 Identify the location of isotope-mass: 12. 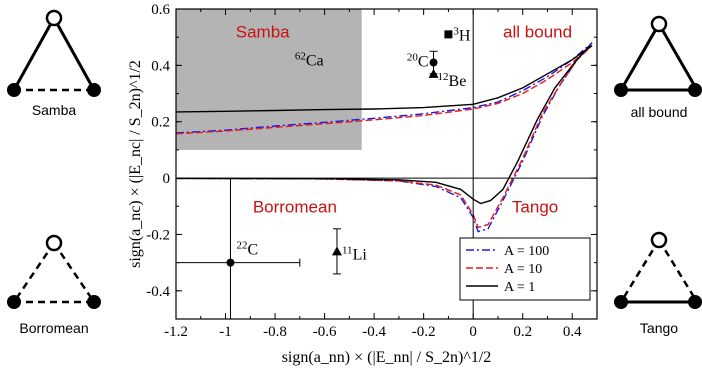
(443, 77).